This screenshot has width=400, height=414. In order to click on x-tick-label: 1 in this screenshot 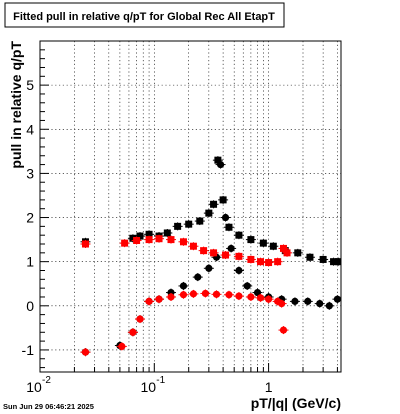, I will do `click(269, 387)`.